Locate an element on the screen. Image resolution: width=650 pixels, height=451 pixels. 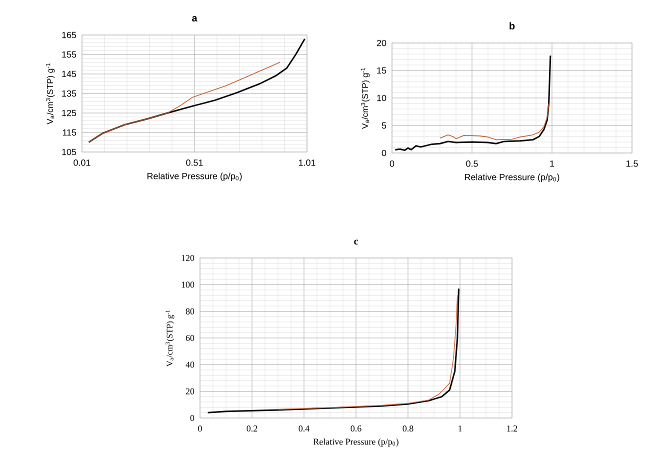
x-tick-label: 1.5 is located at coordinates (632, 163).